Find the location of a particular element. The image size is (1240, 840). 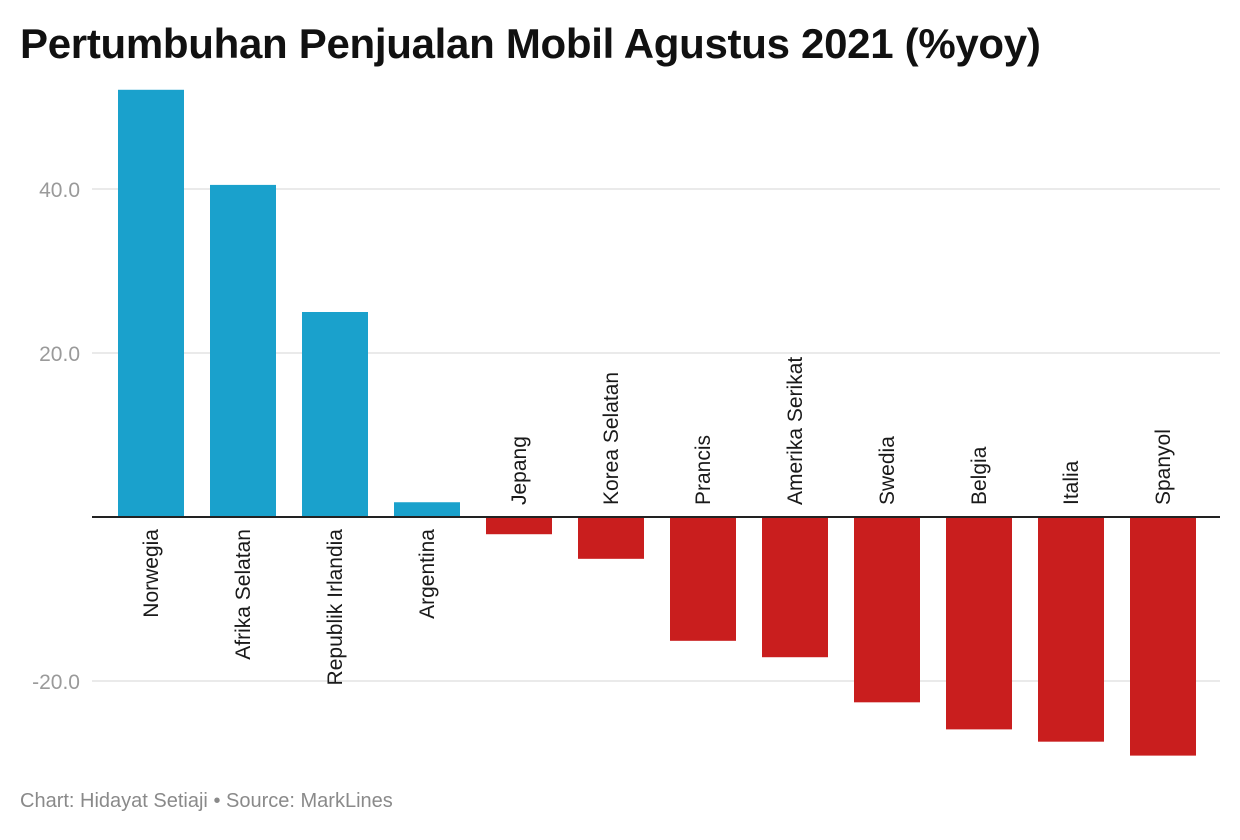

category-label-3: Argentina is located at coordinates (427, 574).